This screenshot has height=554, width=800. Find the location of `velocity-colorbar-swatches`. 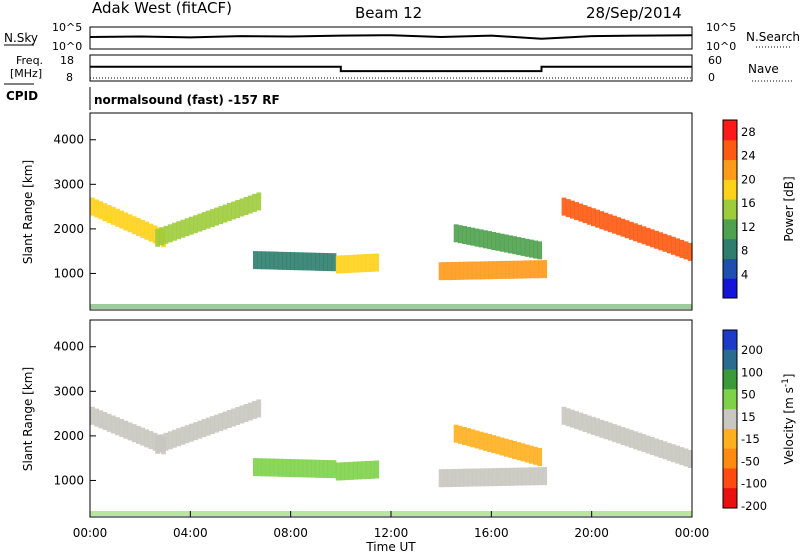

velocity-colorbar-swatches is located at coordinates (730, 419).